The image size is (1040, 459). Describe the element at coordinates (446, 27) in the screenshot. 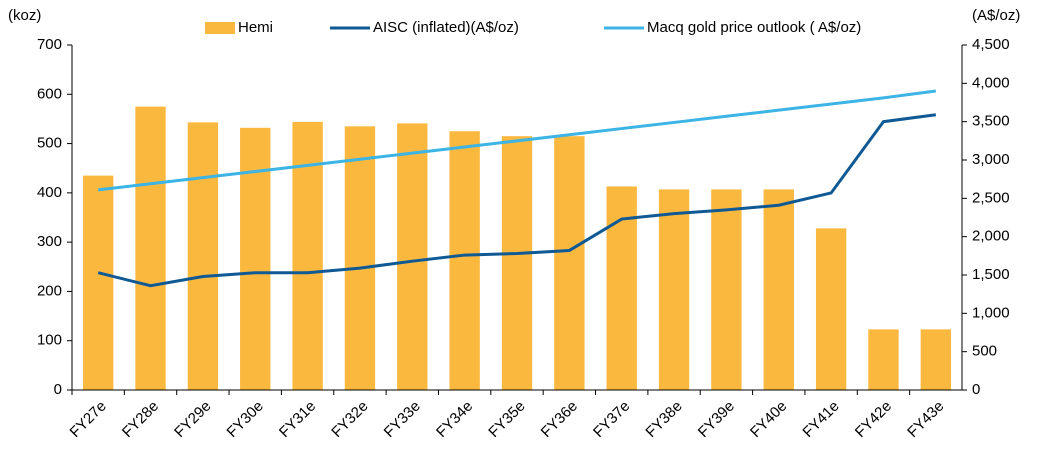

I see `legend-label: AISC (inflated)(A$/oz)` at that location.